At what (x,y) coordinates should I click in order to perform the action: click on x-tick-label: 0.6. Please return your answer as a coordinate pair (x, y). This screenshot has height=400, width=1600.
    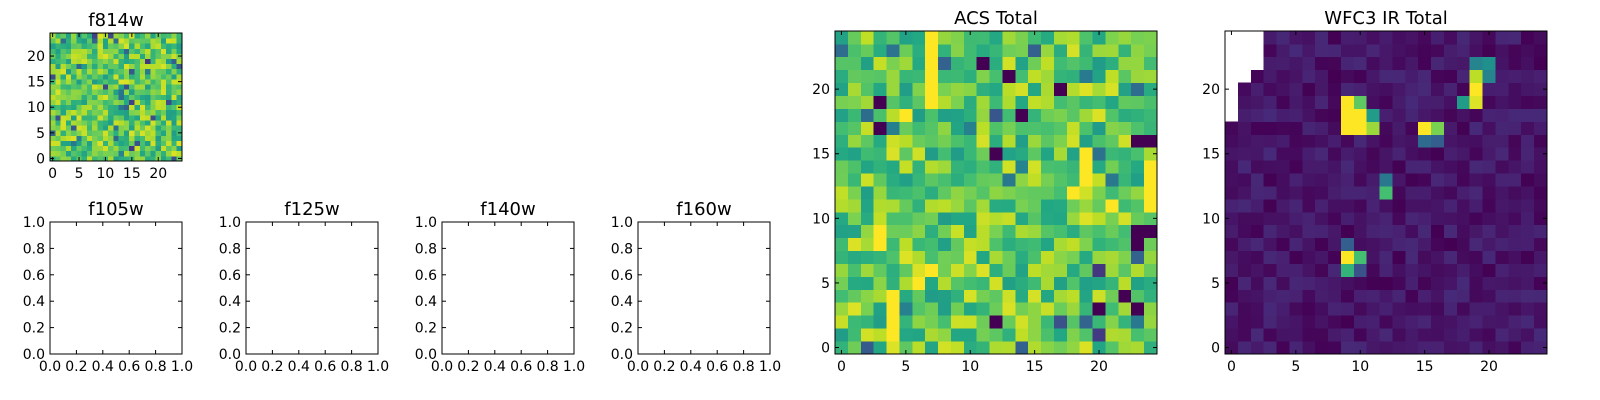
    Looking at the image, I should click on (521, 367).